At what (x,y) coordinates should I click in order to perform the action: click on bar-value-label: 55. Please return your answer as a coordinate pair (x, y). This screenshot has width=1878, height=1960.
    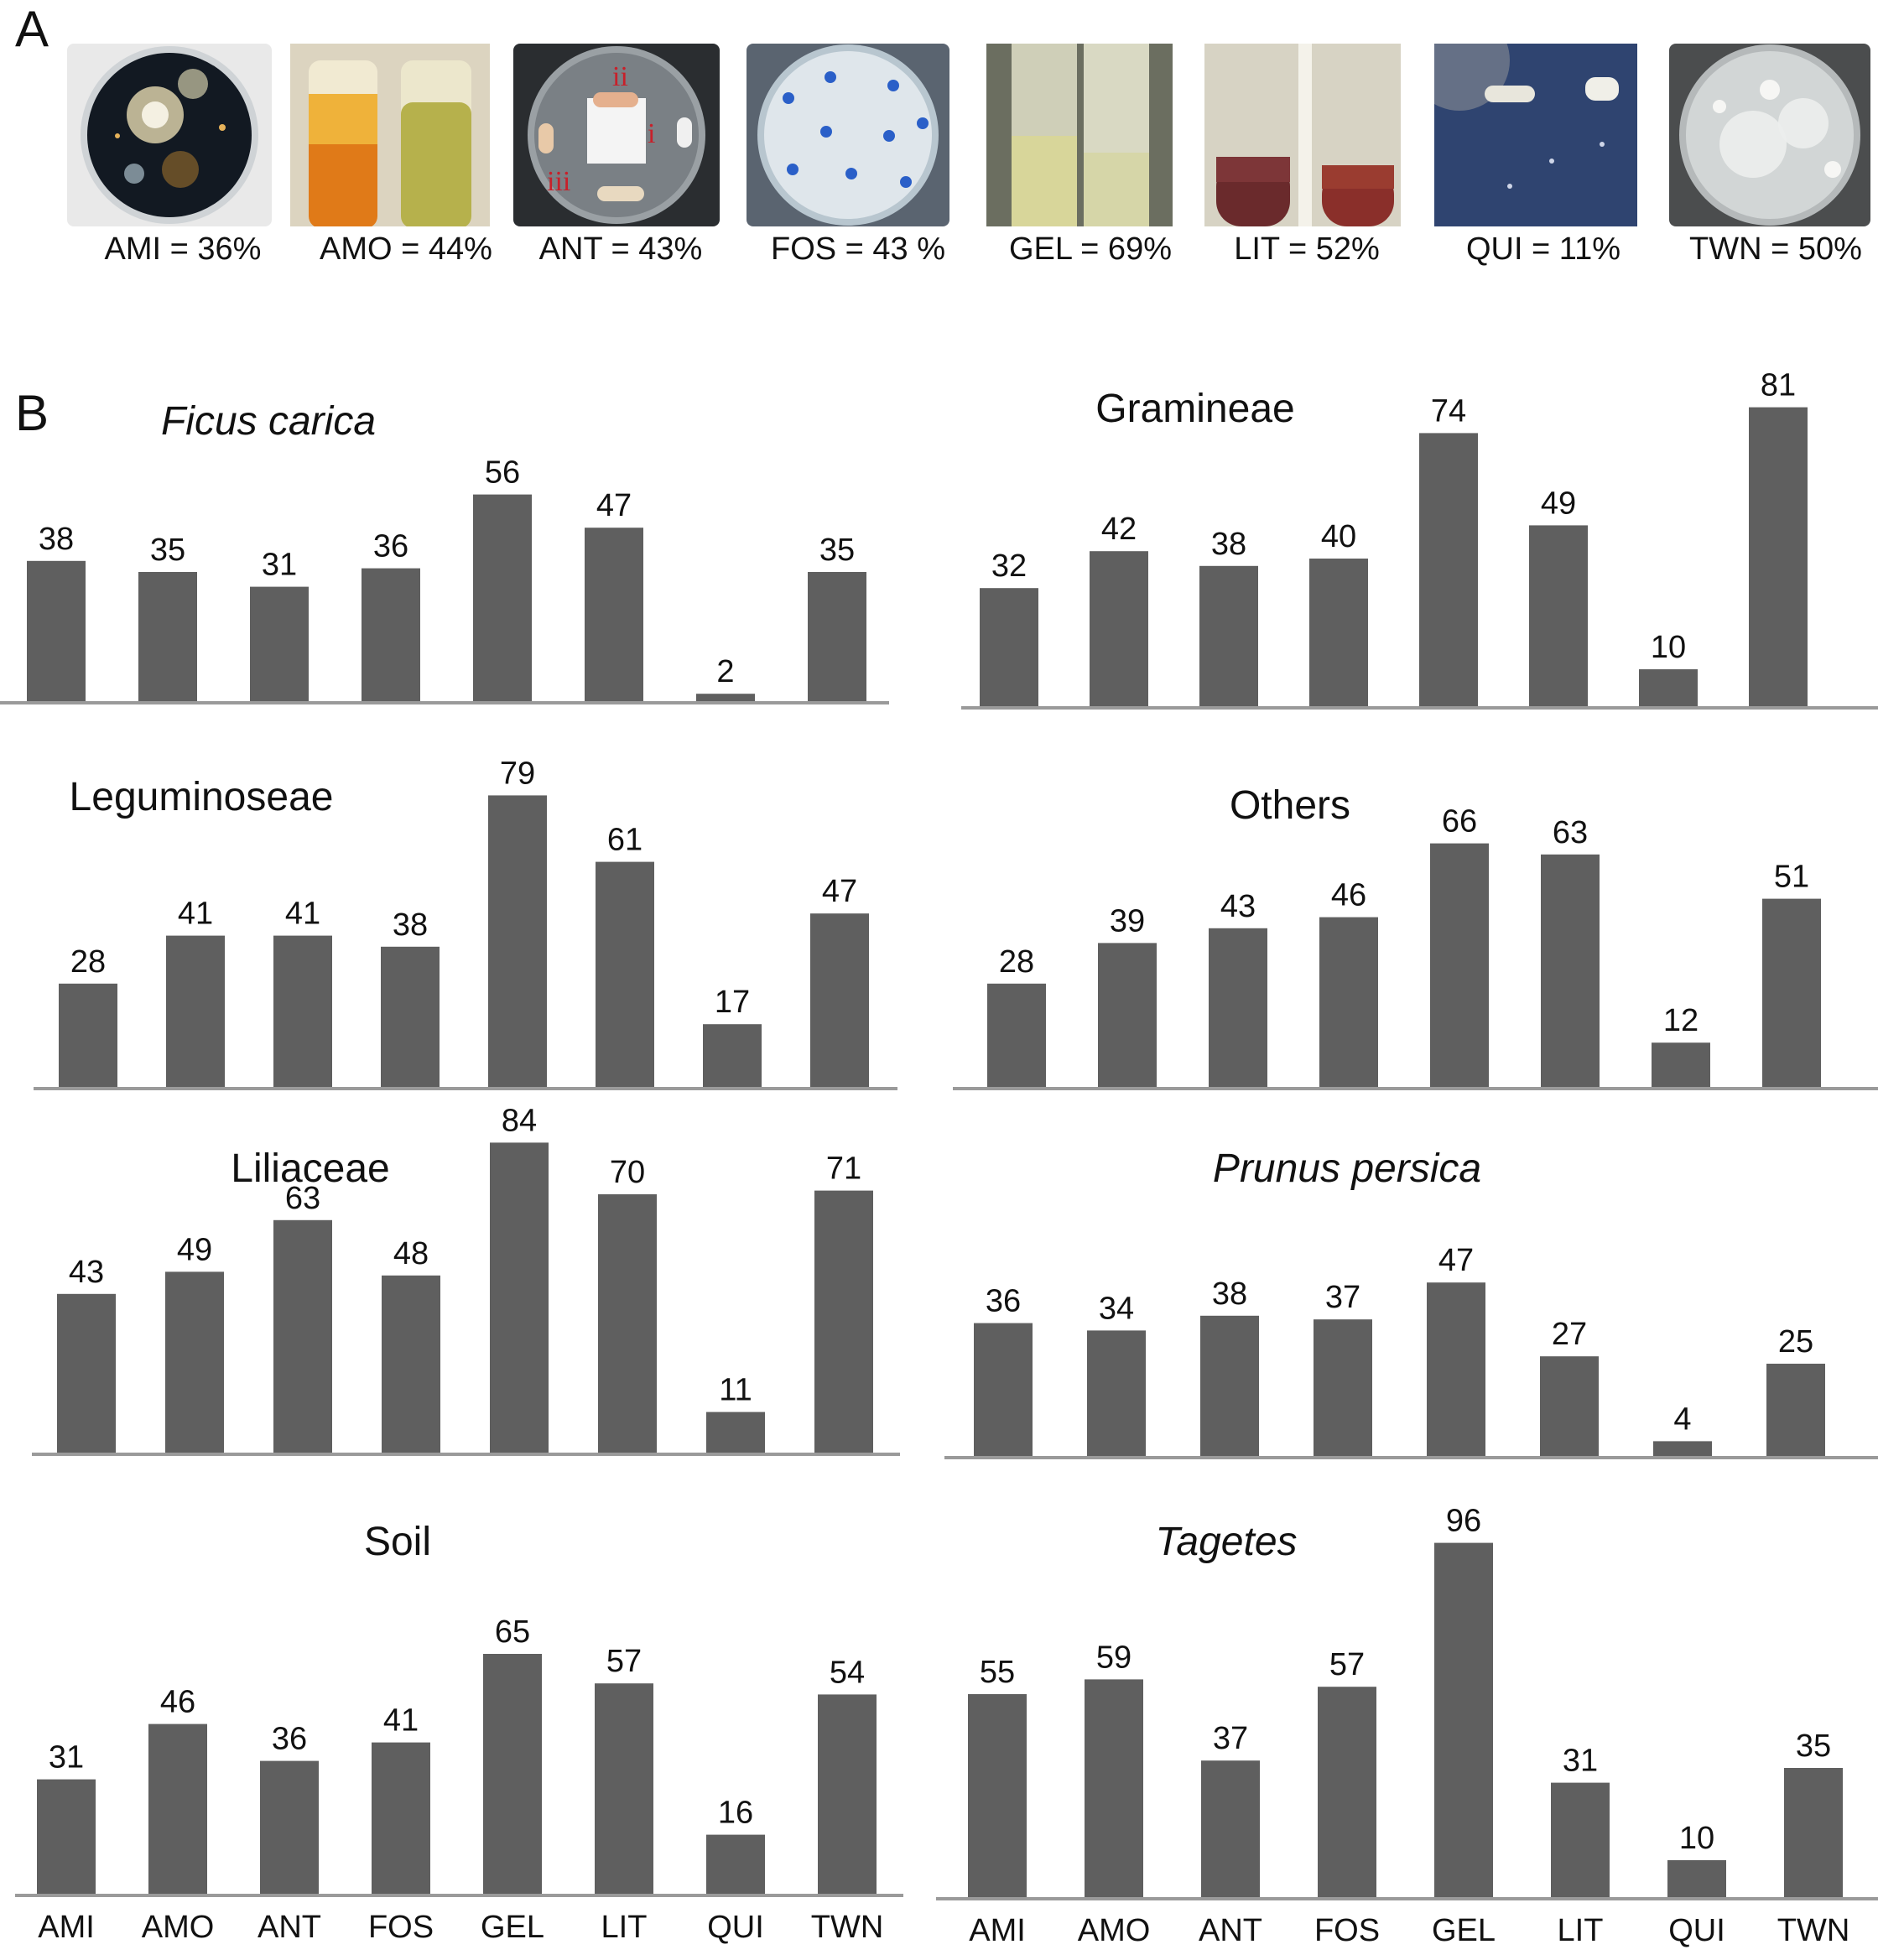
    Looking at the image, I should click on (997, 1672).